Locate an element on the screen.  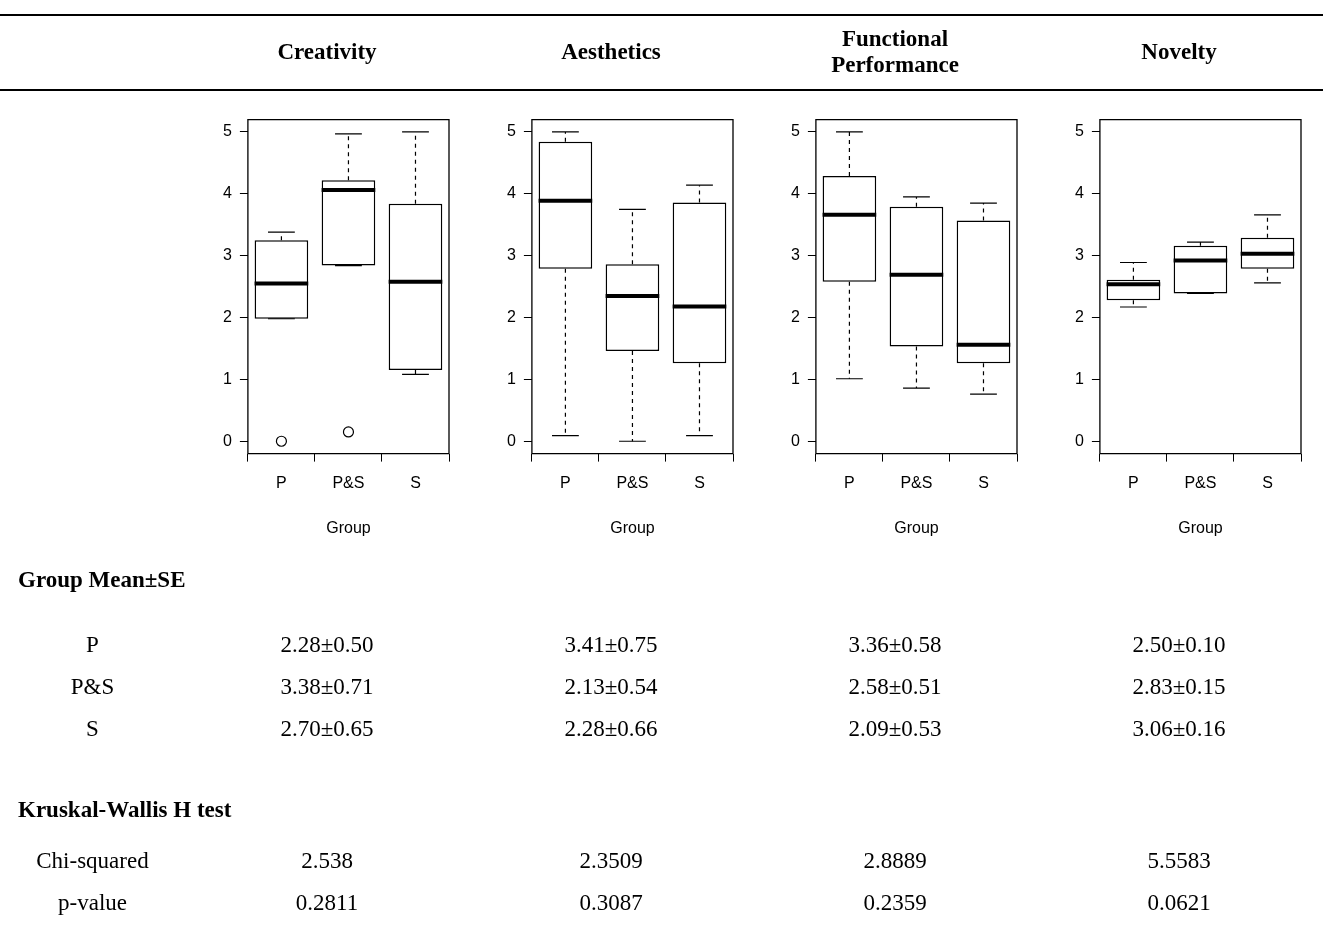
text: 2.538 is located at coordinates (327, 860).